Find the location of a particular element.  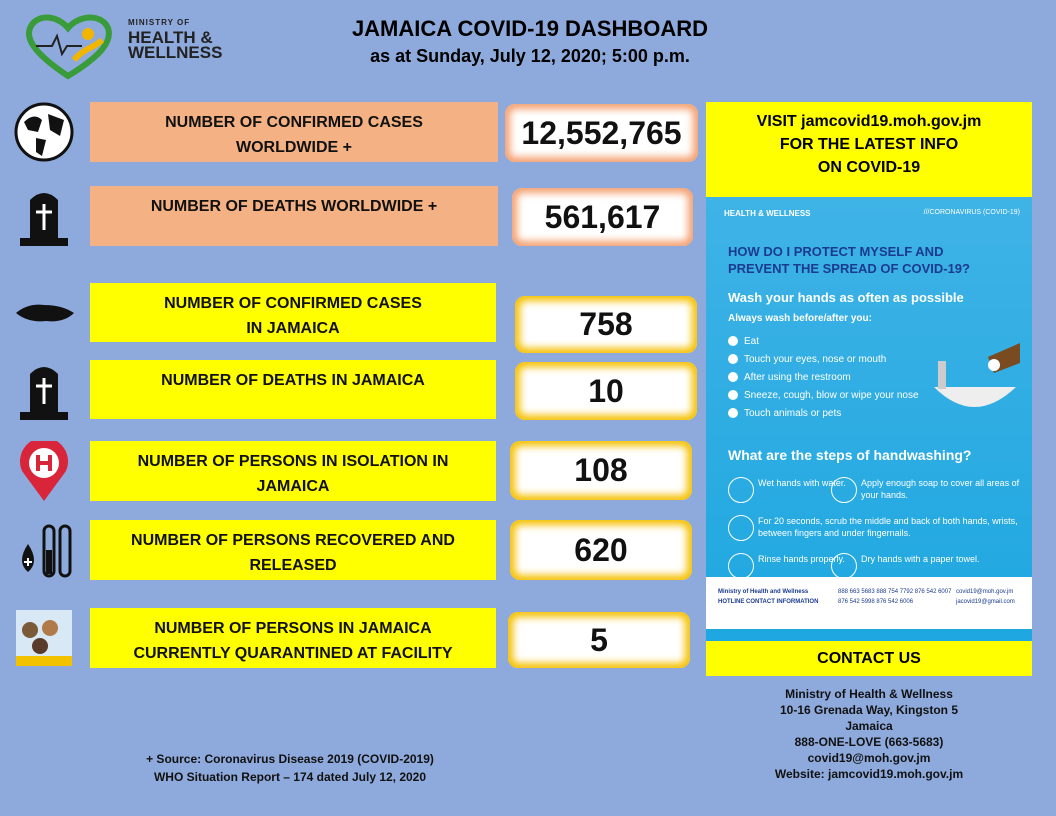

stat-value: 10 is located at coordinates (606, 391).